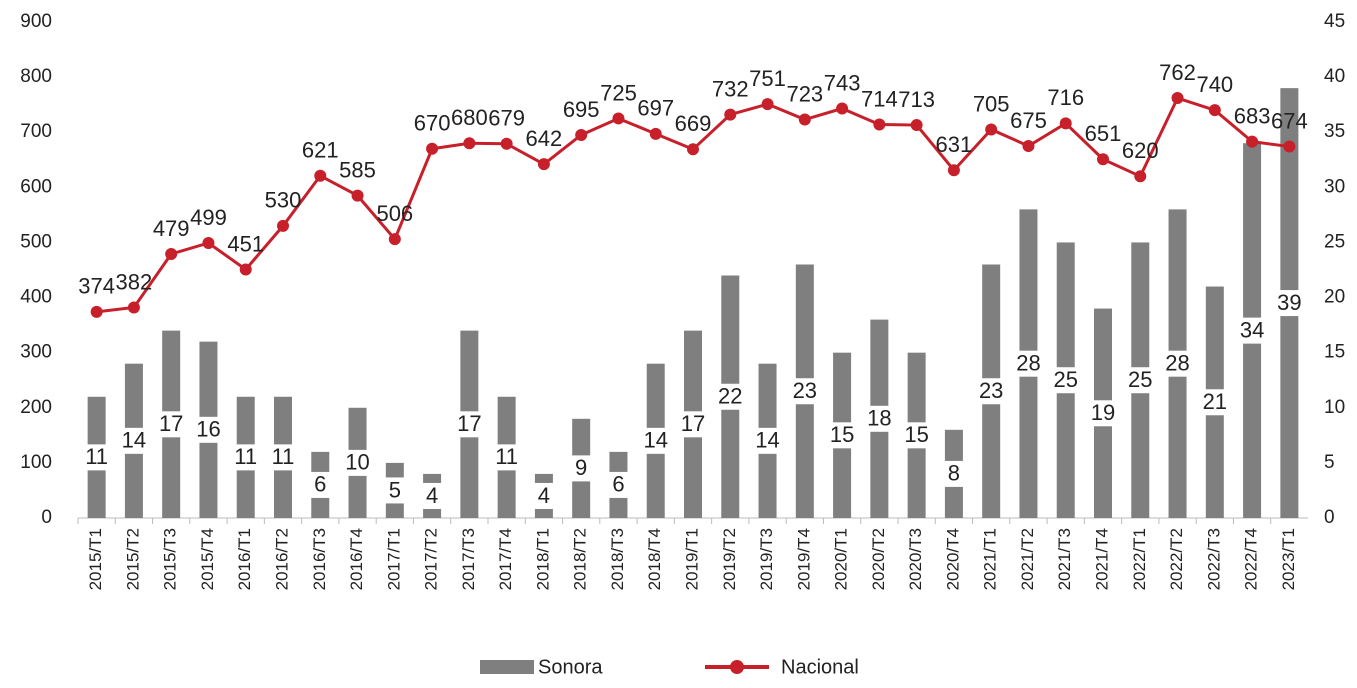  I want to click on bar-label: 6, so click(618, 484).